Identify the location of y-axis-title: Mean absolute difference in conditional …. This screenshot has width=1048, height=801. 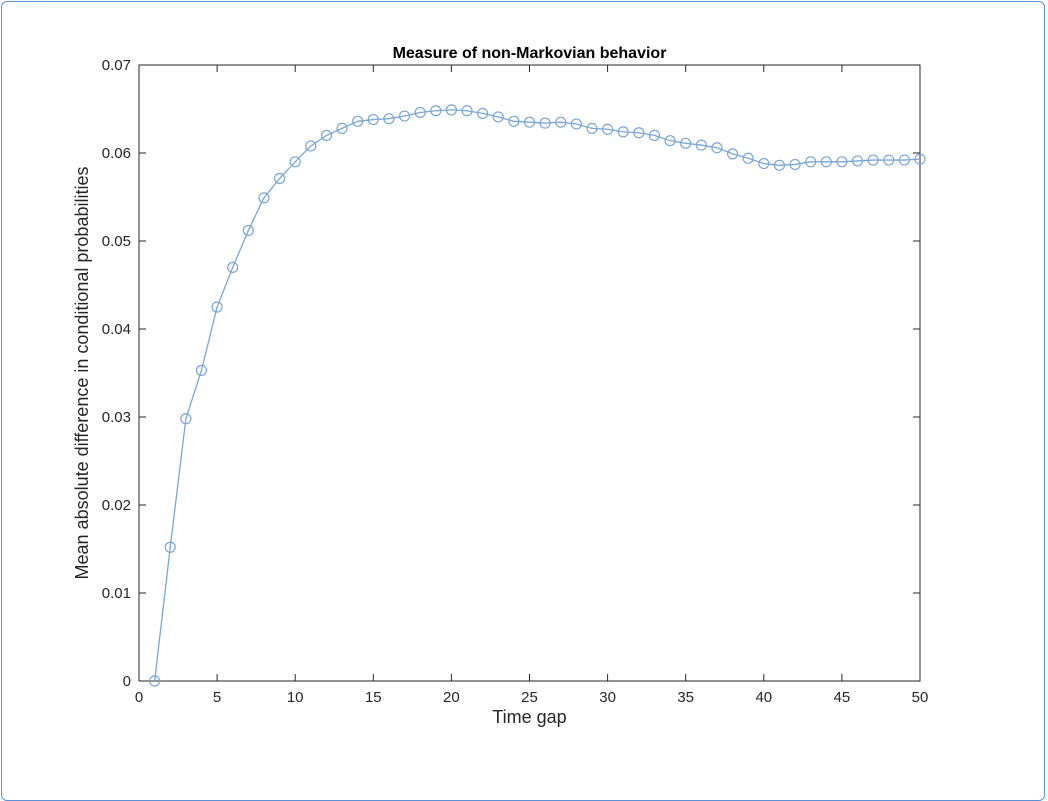
(82, 373).